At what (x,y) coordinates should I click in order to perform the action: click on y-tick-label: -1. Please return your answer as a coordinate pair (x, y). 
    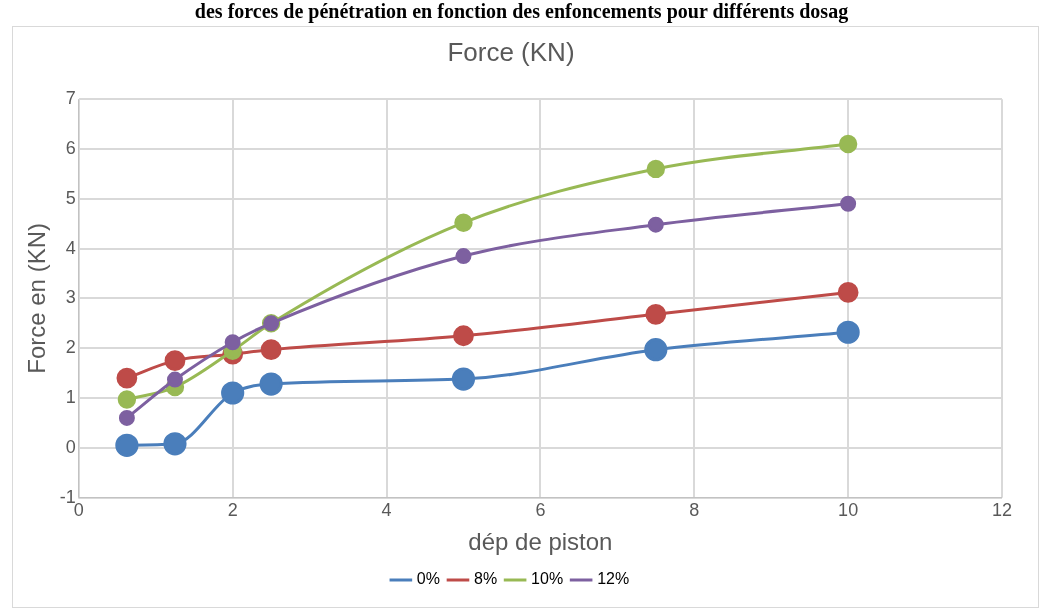
    Looking at the image, I should click on (67, 496).